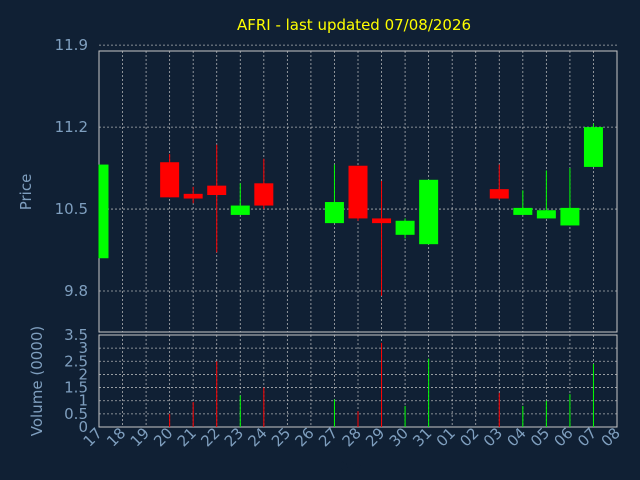  Describe the element at coordinates (76, 361) in the screenshot. I see `volume-tick-label: 2.5` at that location.